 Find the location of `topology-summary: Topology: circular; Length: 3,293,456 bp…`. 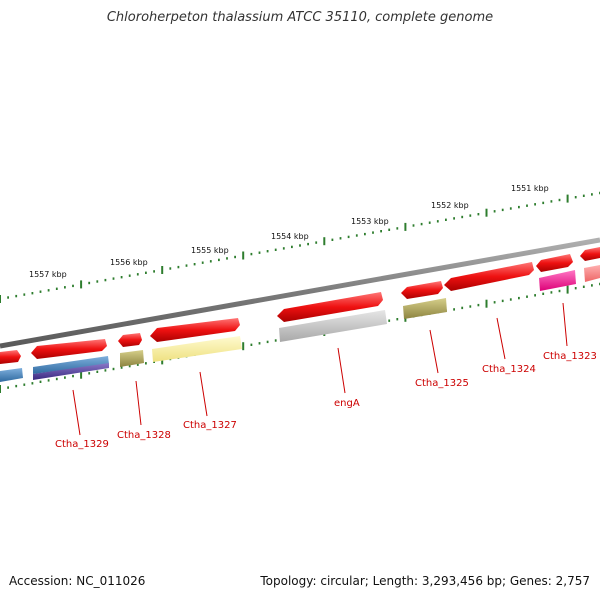

topology-summary: Topology: circular; Length: 3,293,456 bp… is located at coordinates (425, 581).